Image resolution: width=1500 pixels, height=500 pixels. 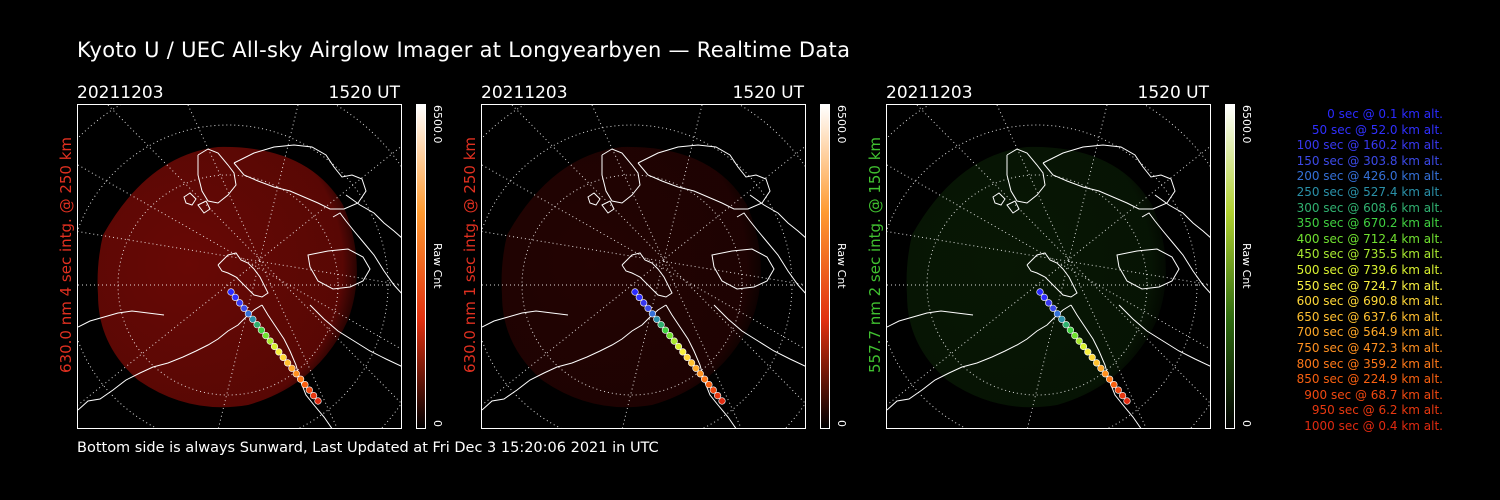 I want to click on legend-entry: 450 sec @ 735.5 km alt., so click(x=1369, y=254).